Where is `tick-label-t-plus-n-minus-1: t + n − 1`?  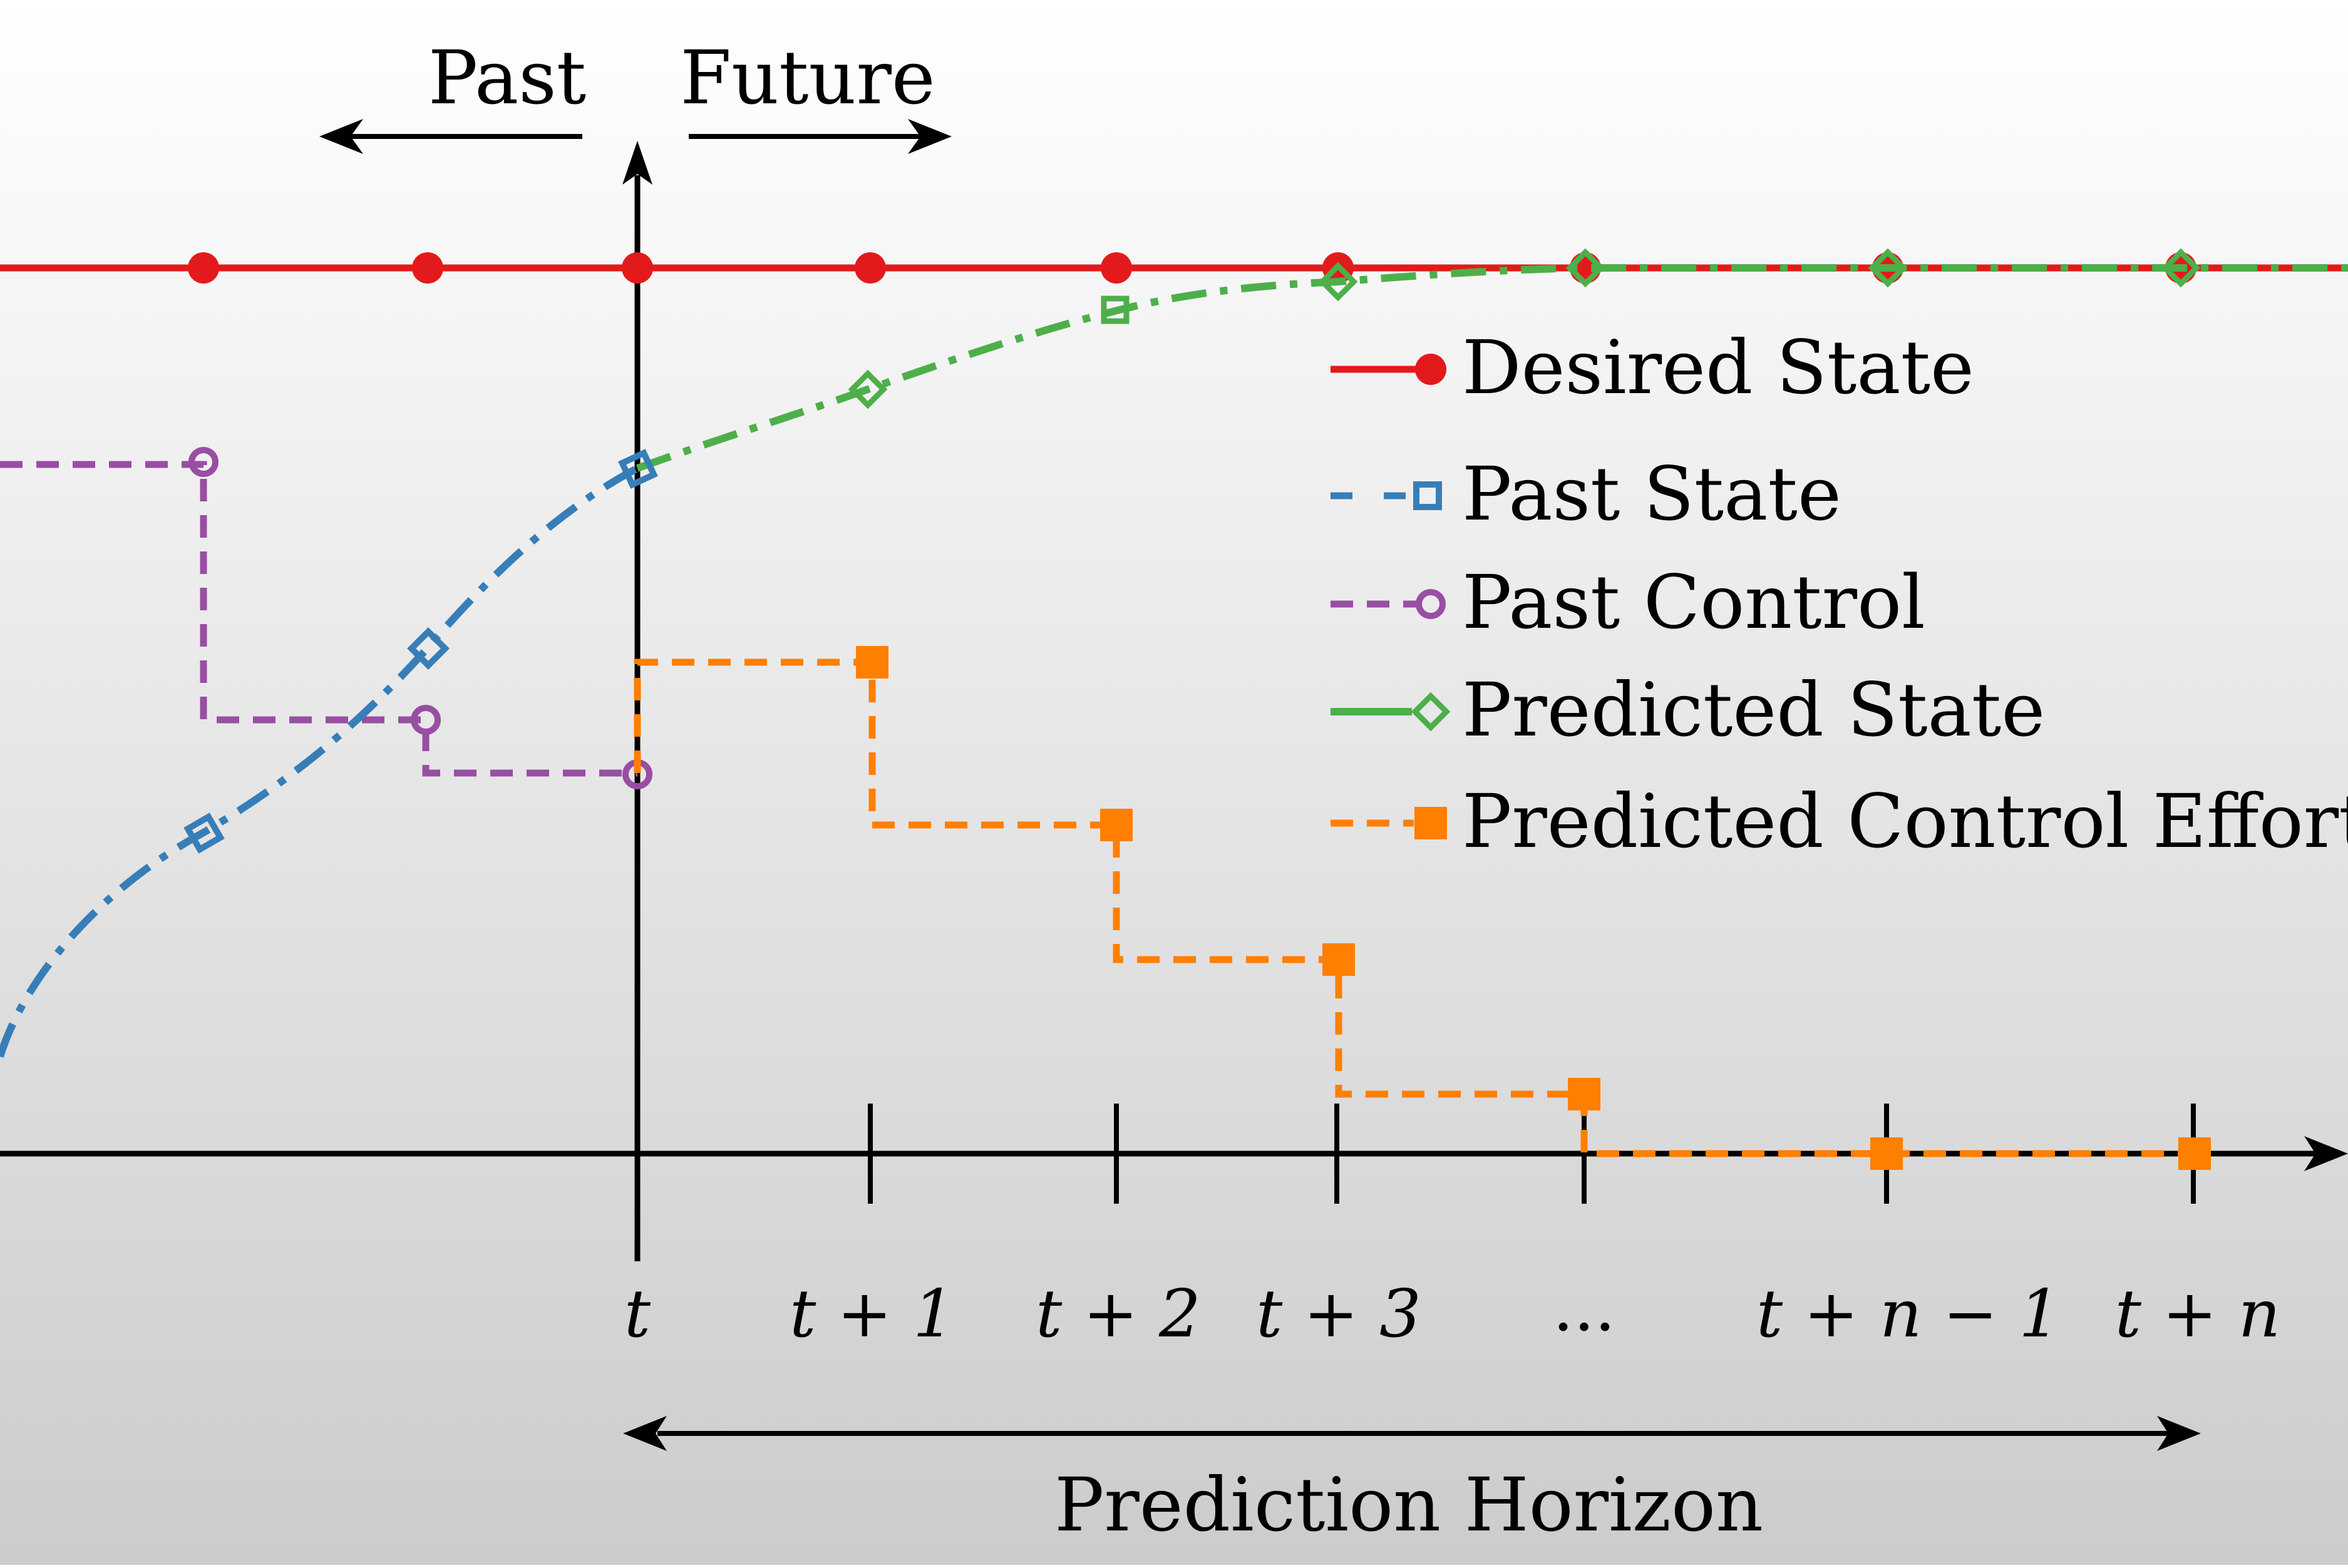 tick-label-t-plus-n-minus-1: t + n − 1 is located at coordinates (1908, 1314).